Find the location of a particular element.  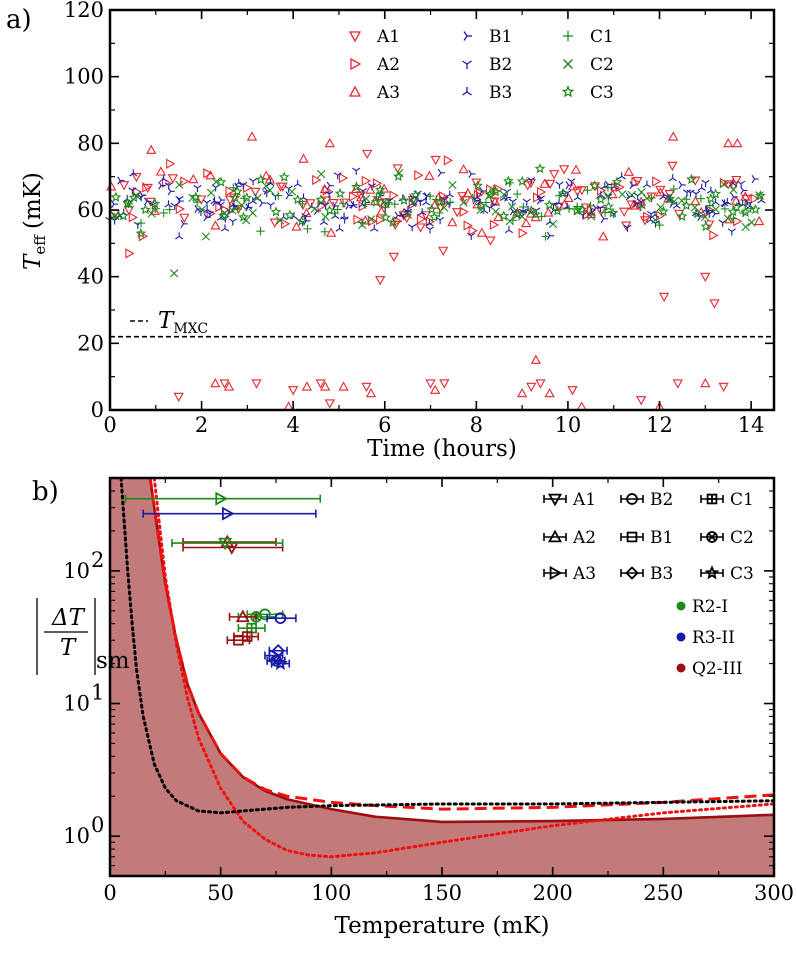

legend-entry-C2: C2 is located at coordinates (588, 65).